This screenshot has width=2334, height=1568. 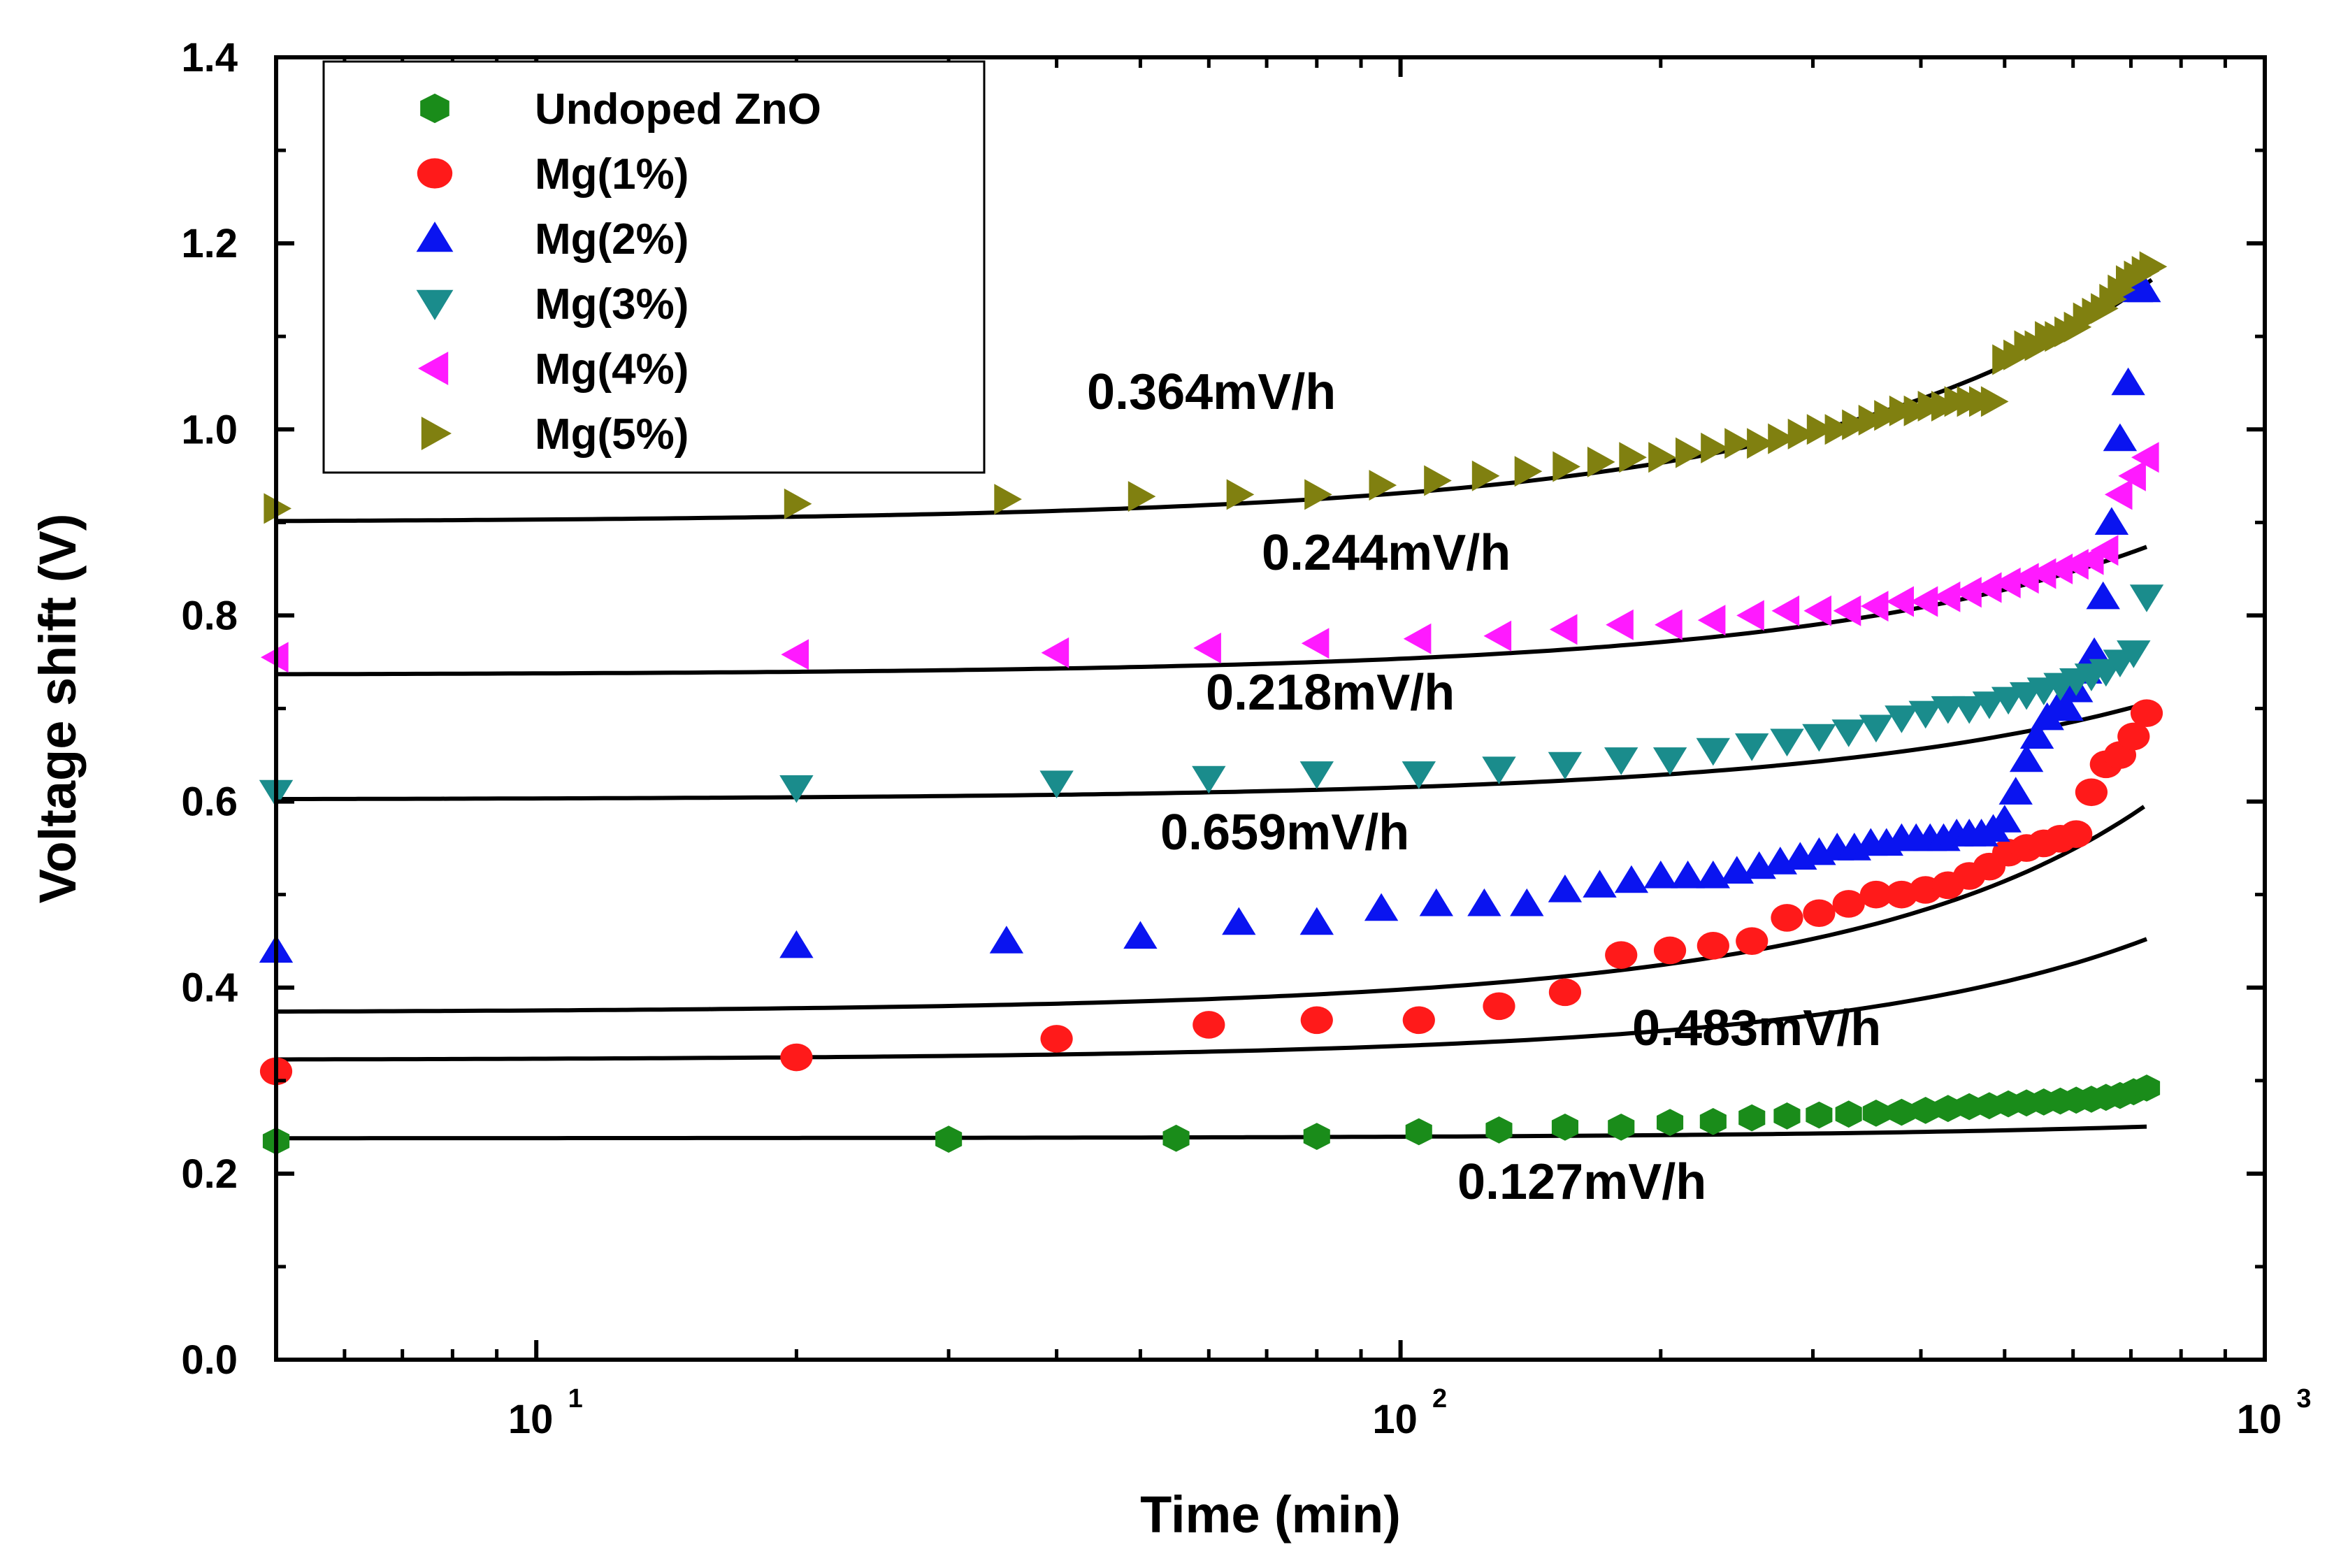 What do you see at coordinates (1439, 1399) in the screenshot?
I see `x-tick-label-exp-1: 2` at bounding box center [1439, 1399].